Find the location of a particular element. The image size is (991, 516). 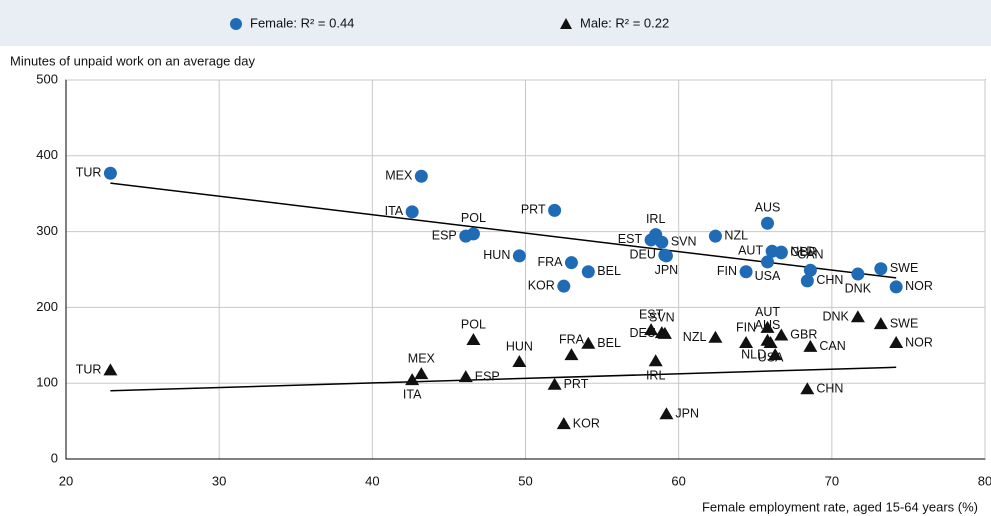

legend-marker is located at coordinates (566, 23).